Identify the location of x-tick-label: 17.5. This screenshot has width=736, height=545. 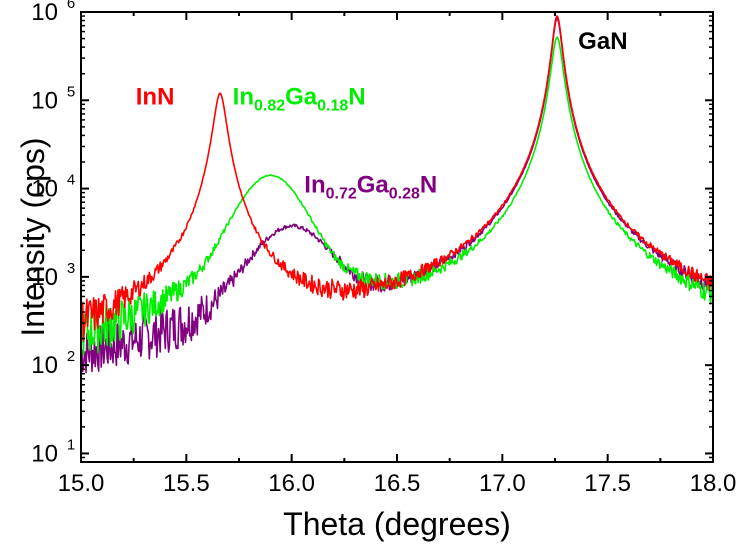
(607, 483).